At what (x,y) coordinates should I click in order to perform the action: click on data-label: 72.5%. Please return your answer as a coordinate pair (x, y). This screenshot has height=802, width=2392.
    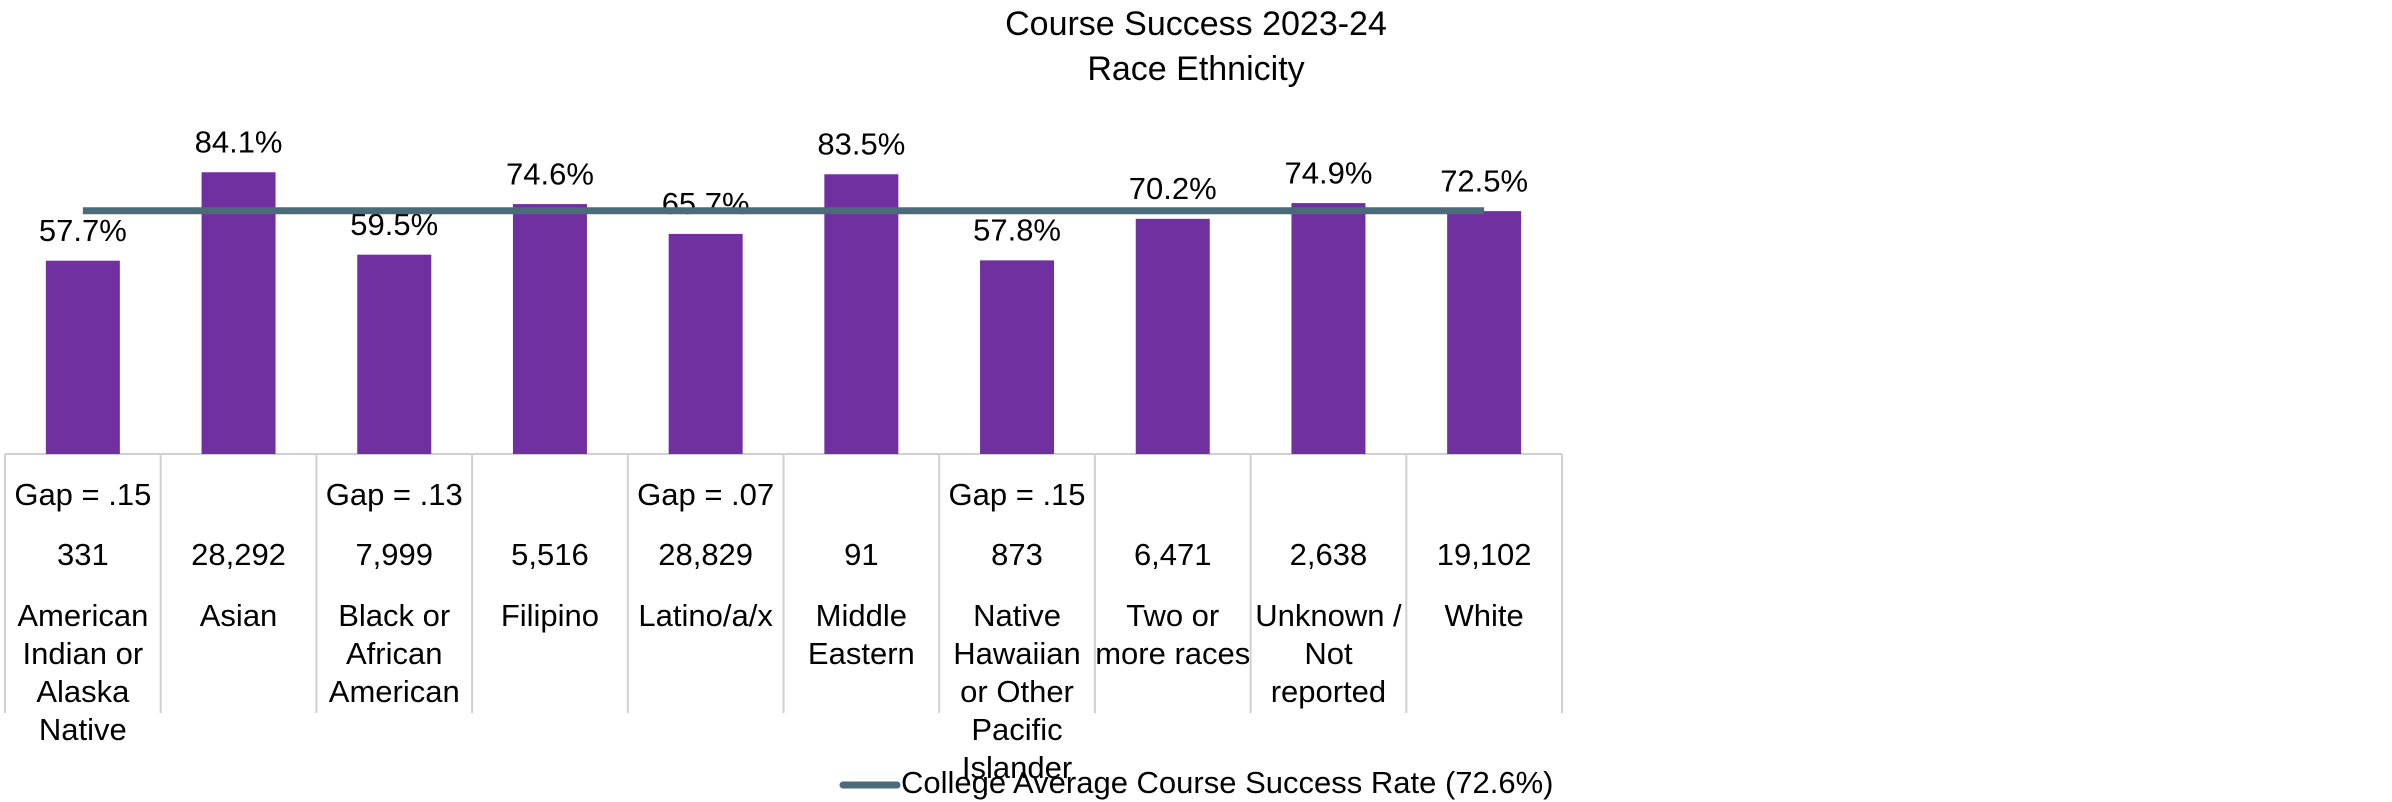
    Looking at the image, I should click on (1484, 180).